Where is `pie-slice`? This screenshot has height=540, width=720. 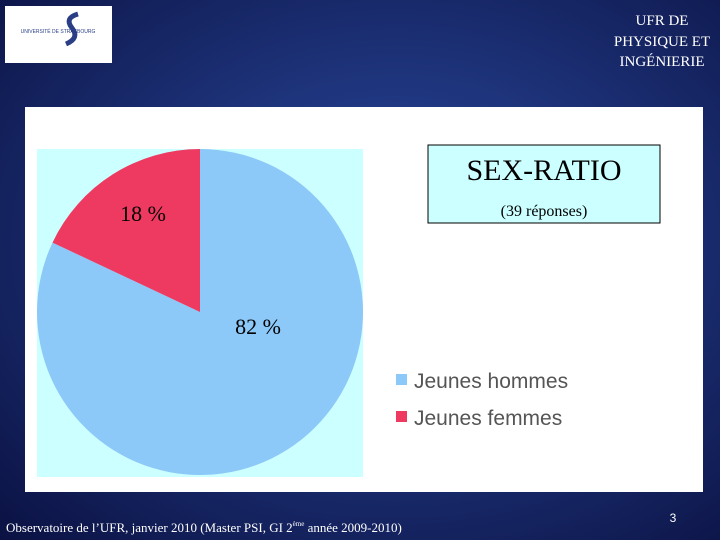
pie-slice is located at coordinates (126, 230).